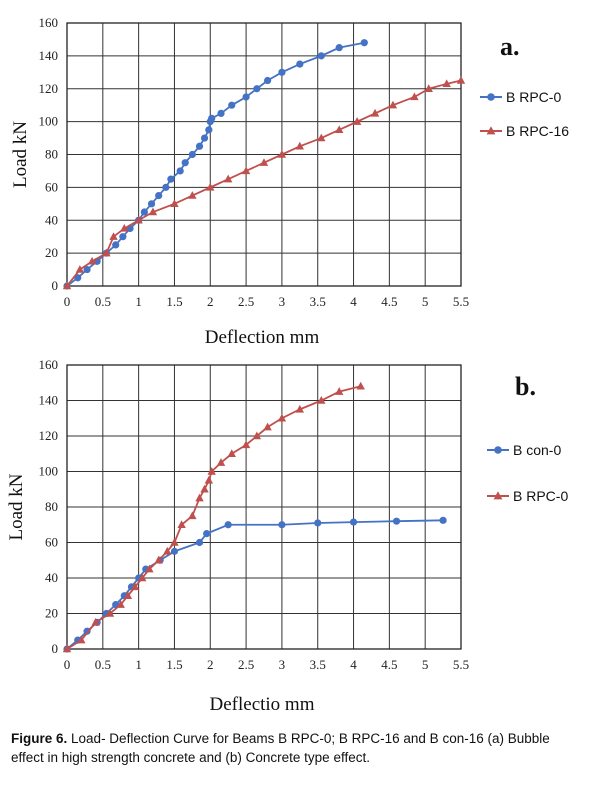  I want to click on y-tick-label: 80, so click(51, 506).